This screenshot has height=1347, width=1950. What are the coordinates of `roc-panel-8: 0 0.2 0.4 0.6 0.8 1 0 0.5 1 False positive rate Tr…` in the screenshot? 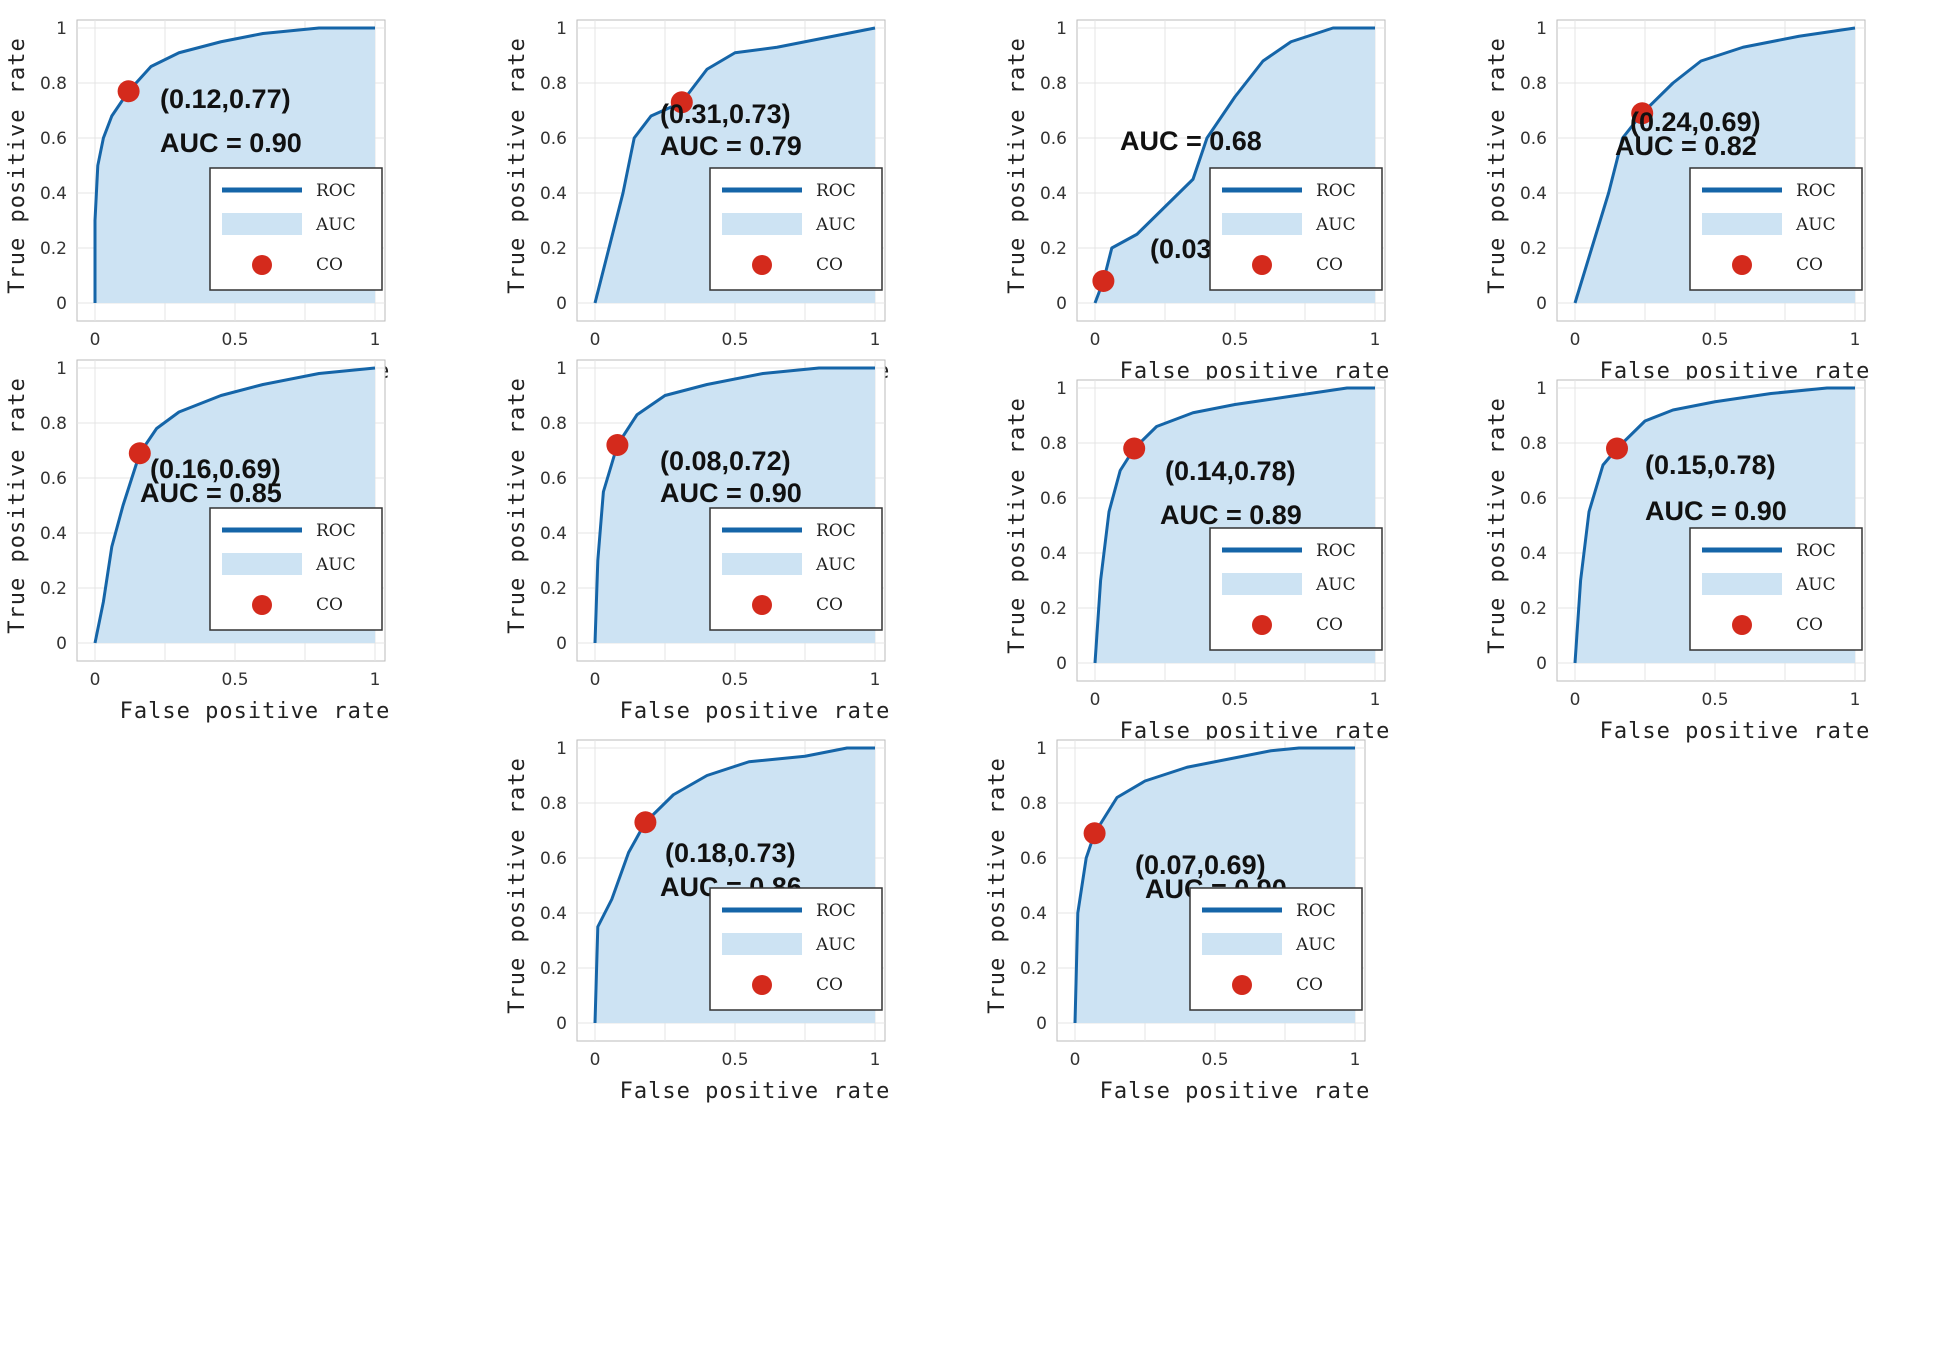 It's located at (1715, 570).